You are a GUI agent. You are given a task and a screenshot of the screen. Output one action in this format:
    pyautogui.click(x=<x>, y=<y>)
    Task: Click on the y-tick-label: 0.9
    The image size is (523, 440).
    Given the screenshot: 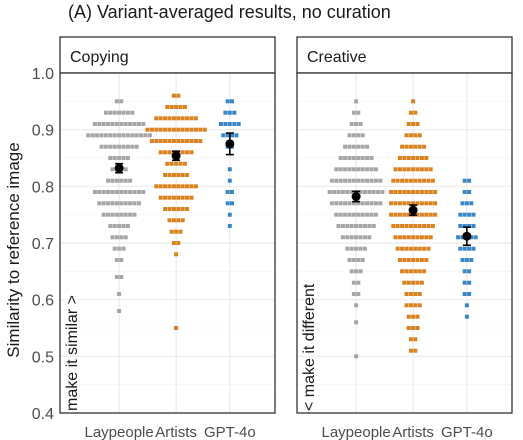 What is the action you would take?
    pyautogui.click(x=43, y=131)
    